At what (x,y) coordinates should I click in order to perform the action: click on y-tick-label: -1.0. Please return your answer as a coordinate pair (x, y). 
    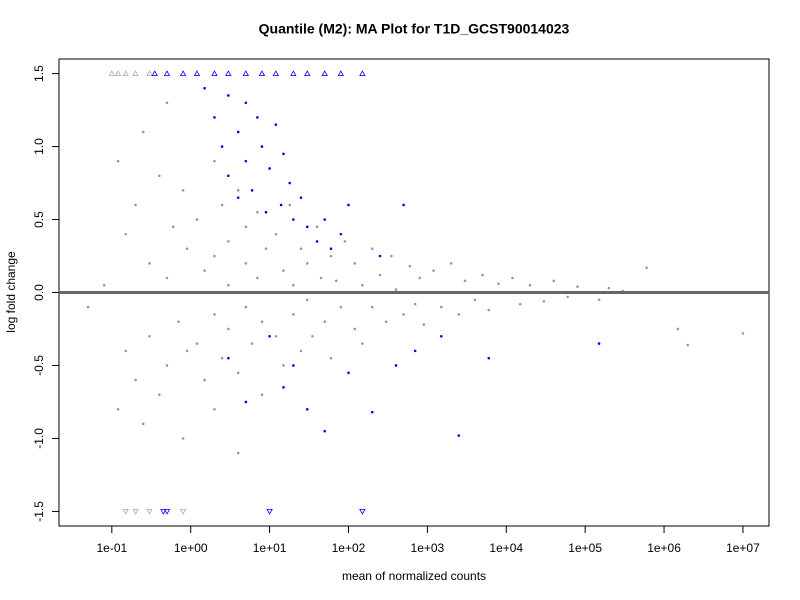
    Looking at the image, I should click on (39, 438).